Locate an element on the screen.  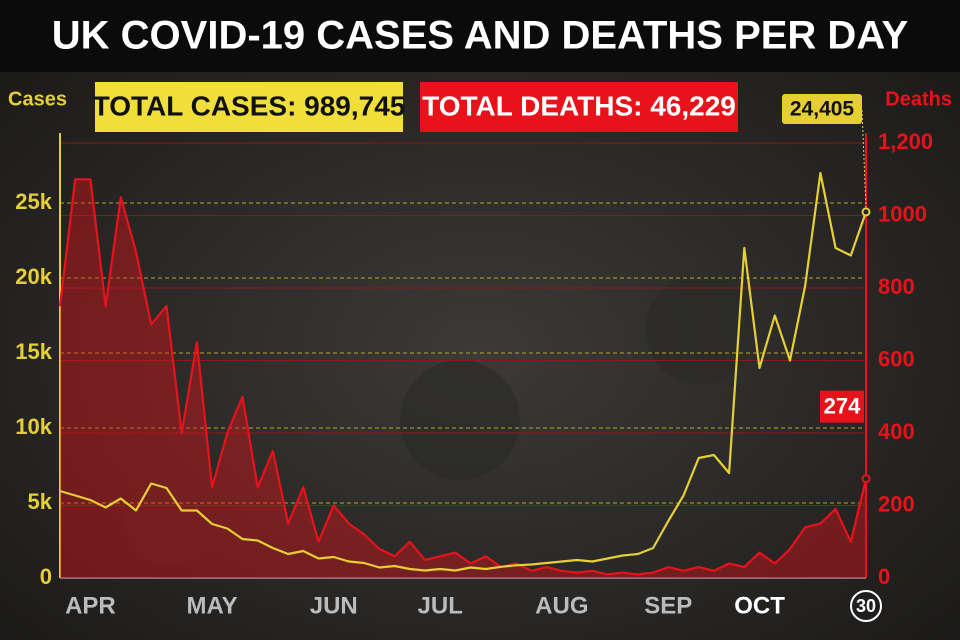
y2-tick-label: 600 is located at coordinates (896, 358).